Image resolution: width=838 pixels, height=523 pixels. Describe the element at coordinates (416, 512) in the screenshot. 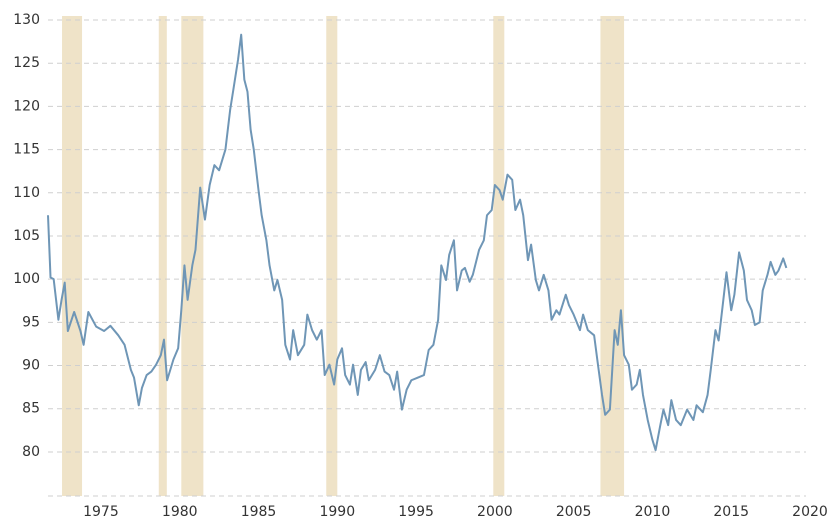

I see `x-tick-label: 1995` at that location.